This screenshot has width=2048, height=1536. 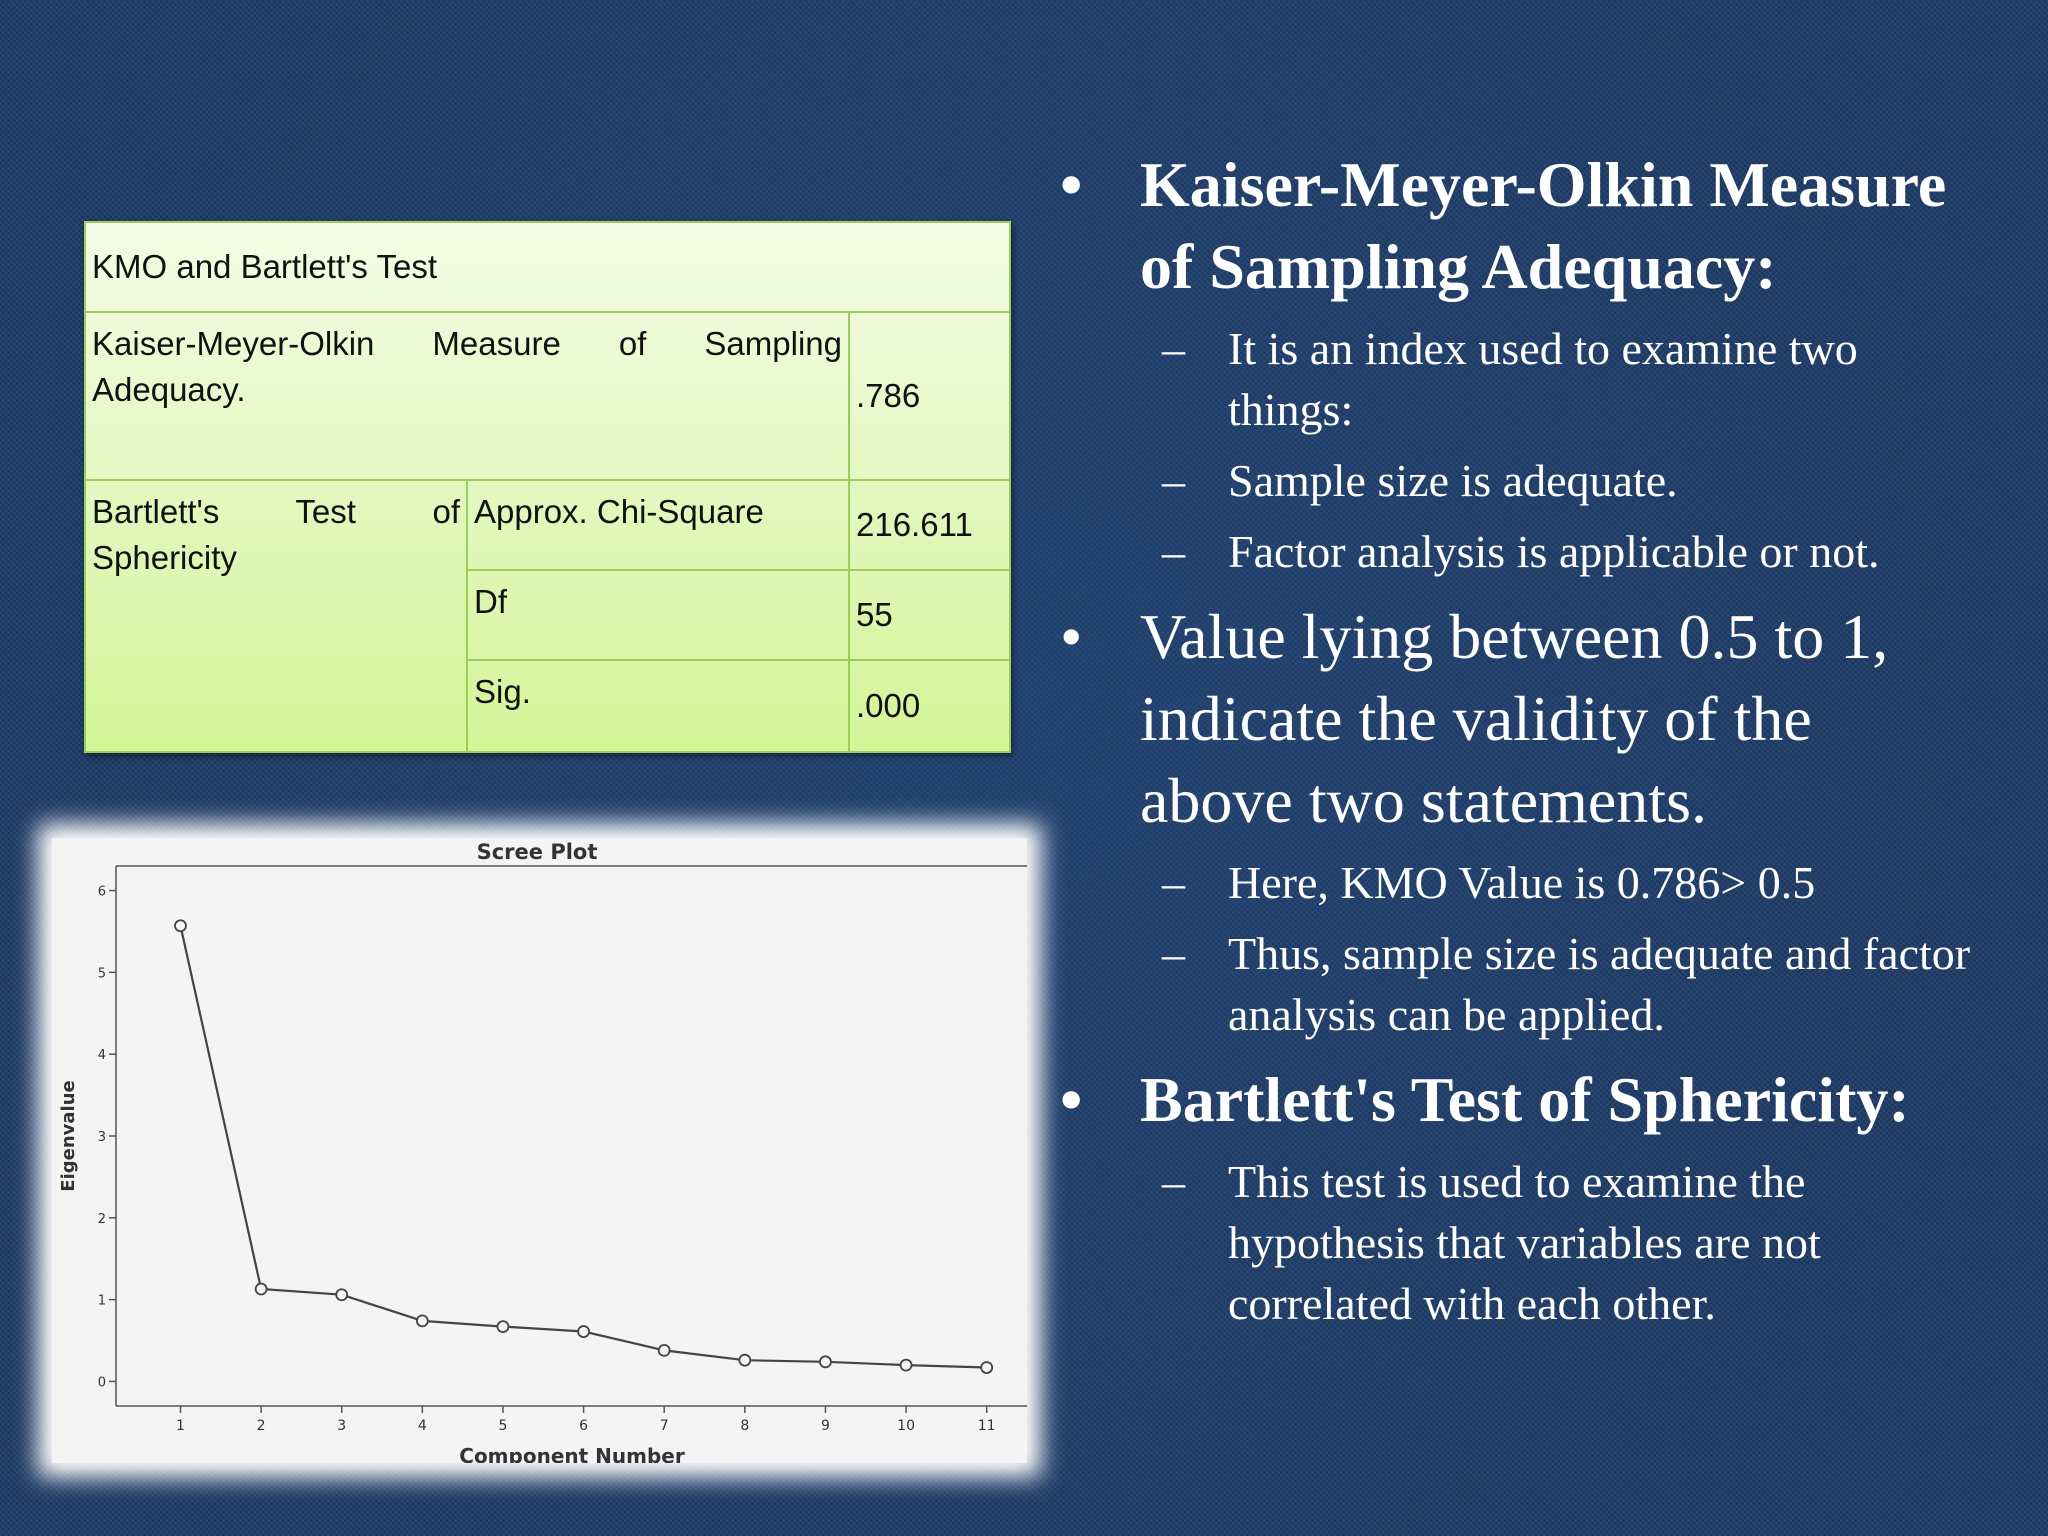 I want to click on chi-square-label: Approx. Chi-Square, so click(x=658, y=525).